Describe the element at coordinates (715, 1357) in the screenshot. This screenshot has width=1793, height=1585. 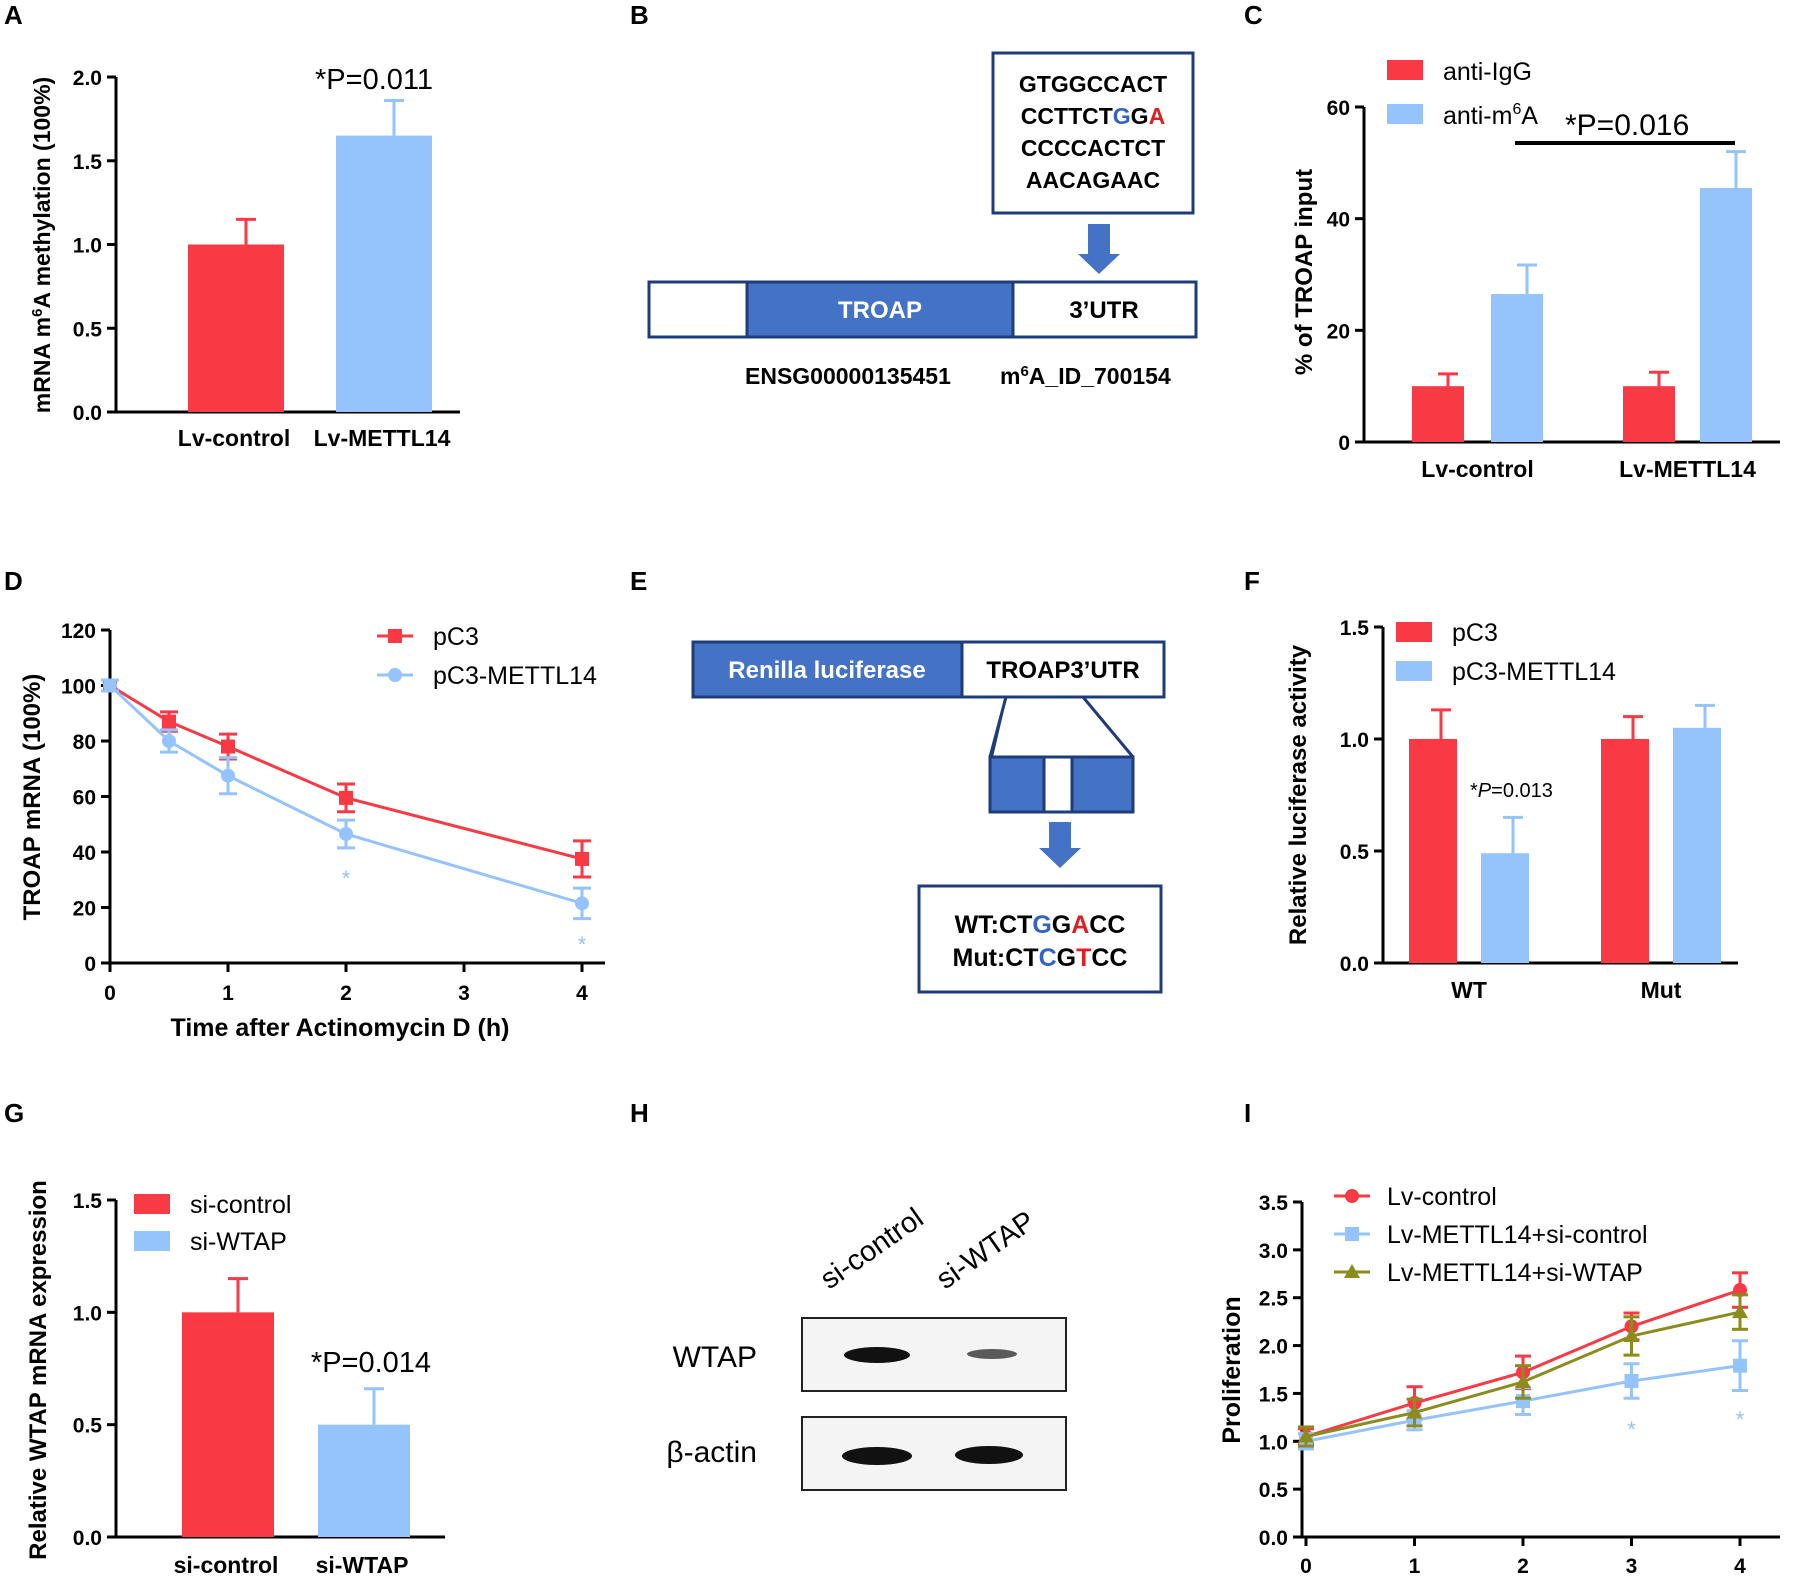
I see `row-label-wtap: WTAP` at that location.